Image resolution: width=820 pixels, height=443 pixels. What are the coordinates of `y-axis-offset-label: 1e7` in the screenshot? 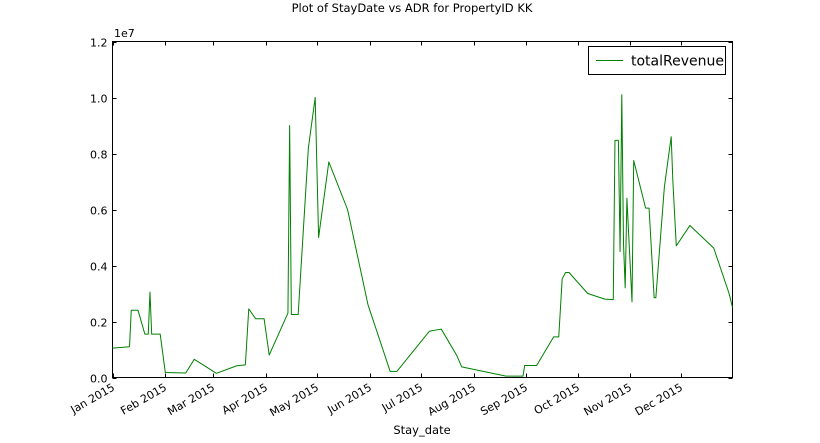 It's located at (124, 33).